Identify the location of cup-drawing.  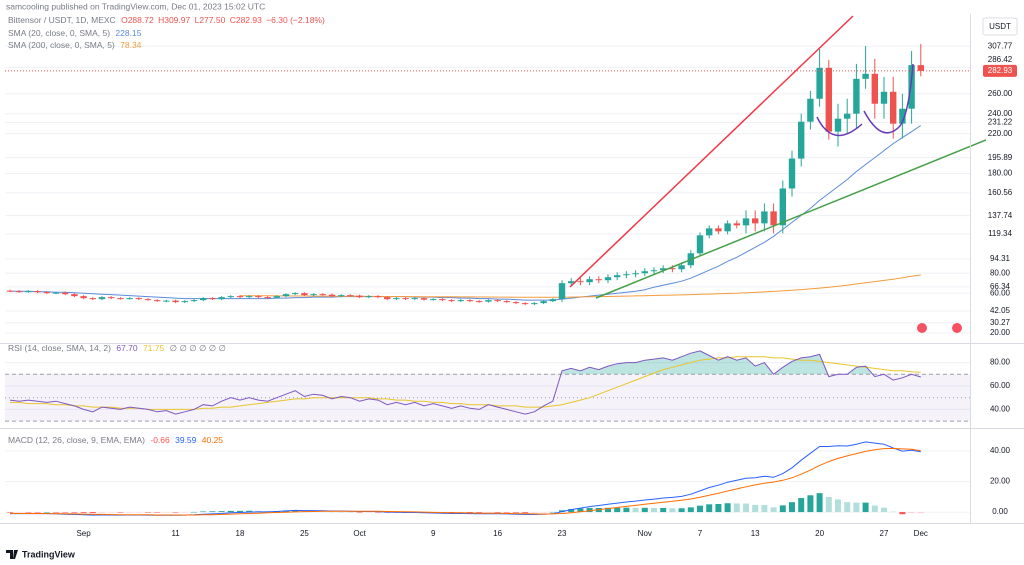
(865, 100).